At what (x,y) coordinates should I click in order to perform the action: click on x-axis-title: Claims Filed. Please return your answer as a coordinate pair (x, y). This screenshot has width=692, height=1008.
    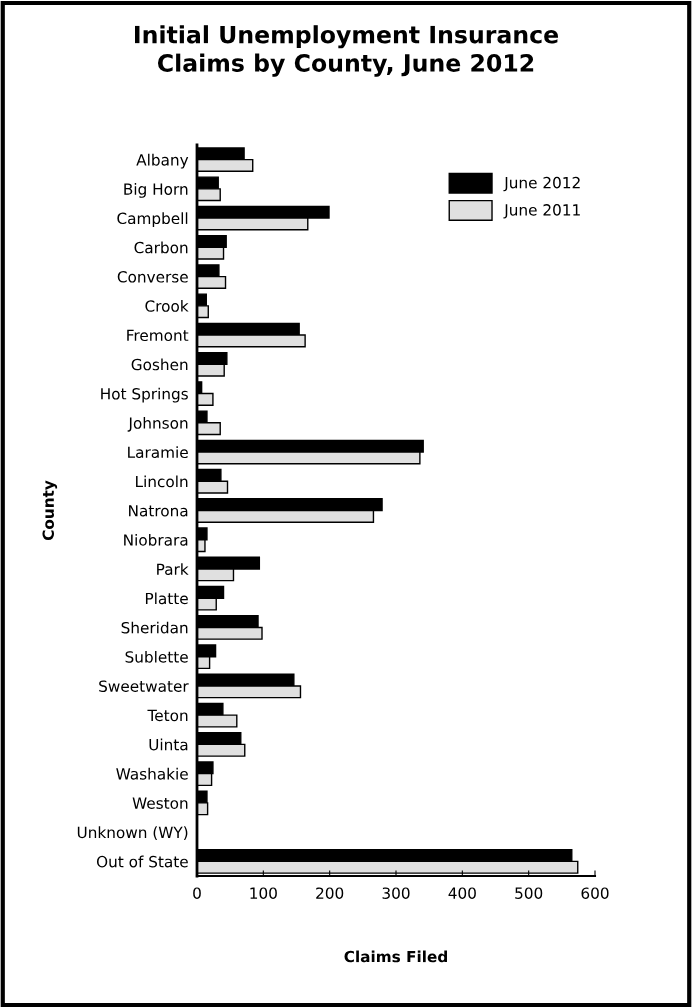
    Looking at the image, I should click on (395, 956).